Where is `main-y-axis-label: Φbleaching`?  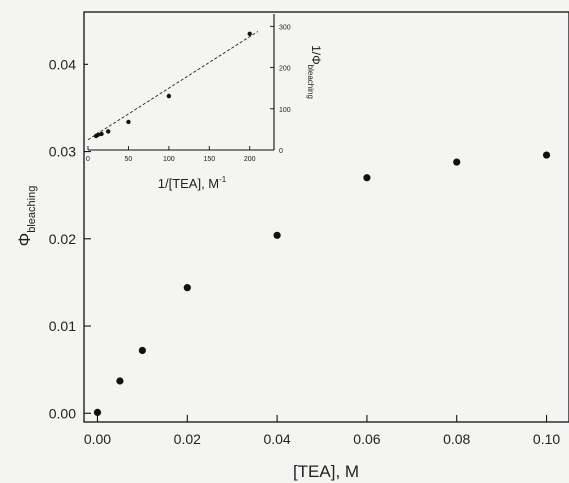 main-y-axis-label: Φbleaching is located at coordinates (26, 216).